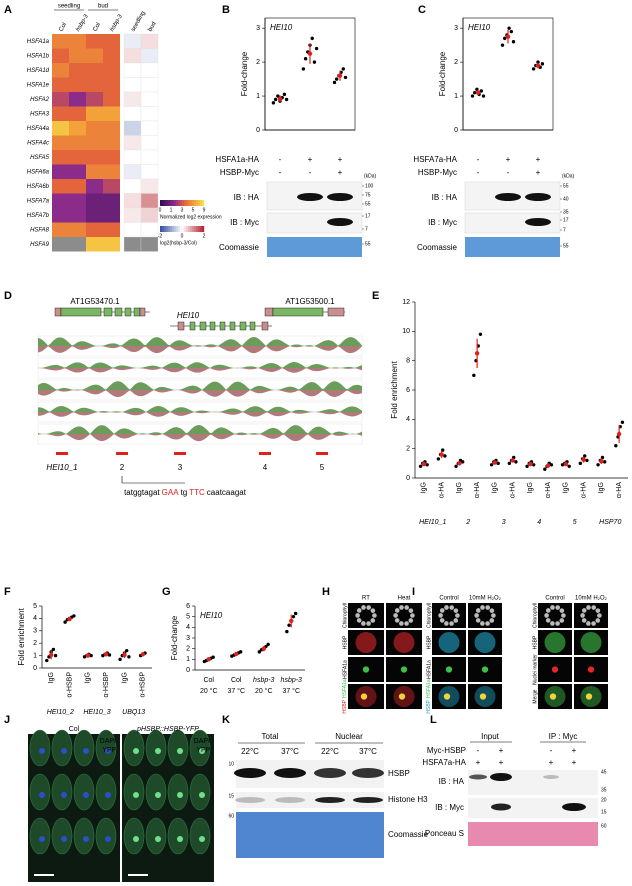 The height and width of the screenshot is (886, 632). Describe the element at coordinates (485, 615) in the screenshot. I see `micrograph` at that location.